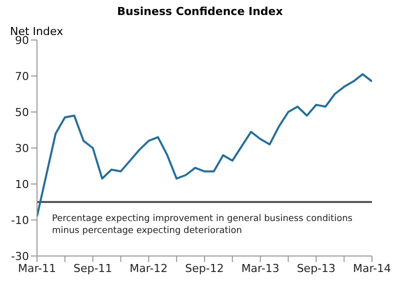  What do you see at coordinates (316, 268) in the screenshot?
I see `x-tick-label: Sep-13` at bounding box center [316, 268].